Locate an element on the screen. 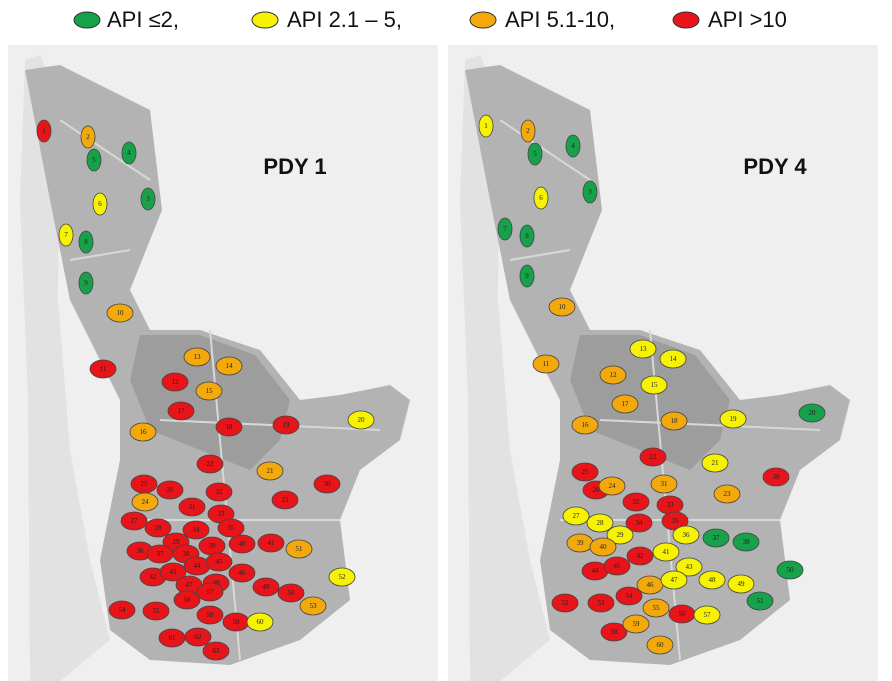 This screenshot has height=681, width=892. marker-label: 12 is located at coordinates (614, 375).